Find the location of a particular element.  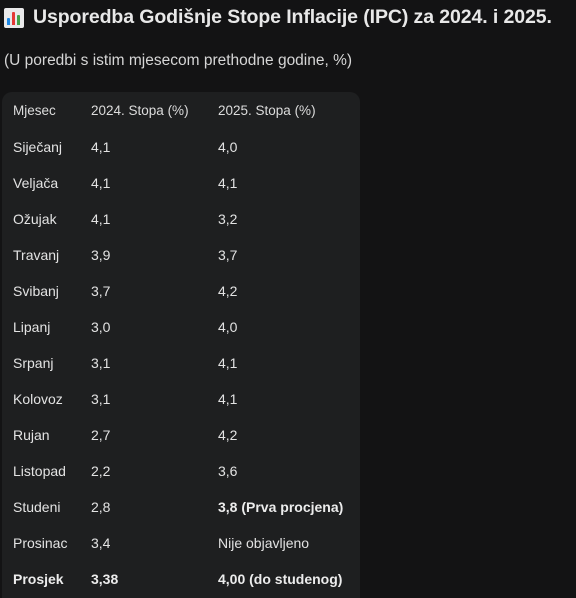

rate-2024-cell: 2,7 is located at coordinates (101, 435).